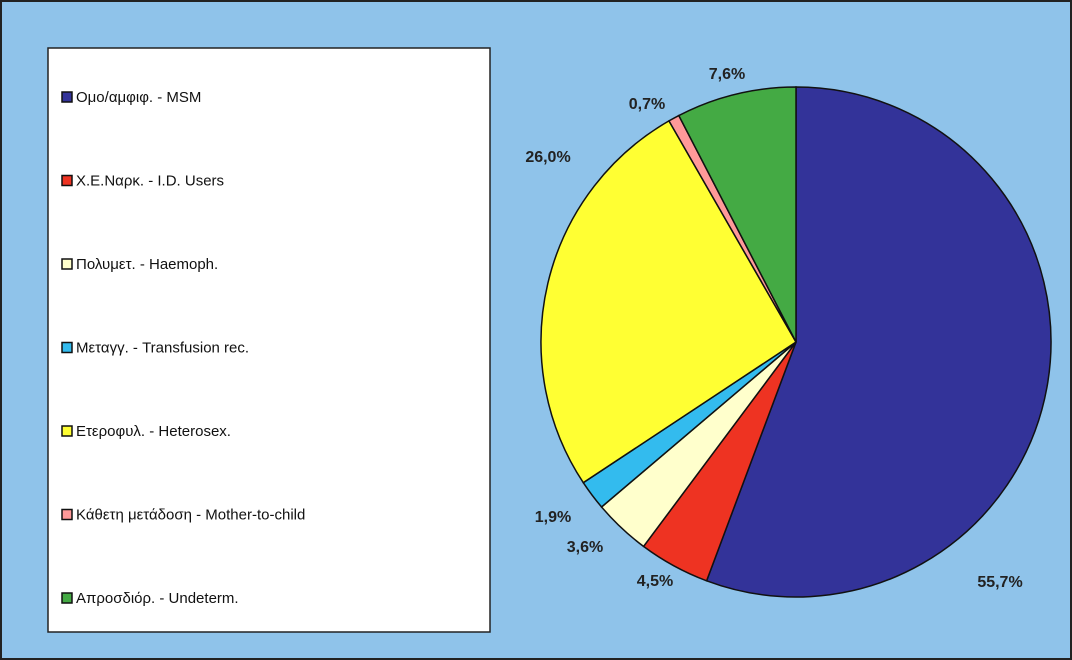 Image resolution: width=1072 pixels, height=660 pixels. I want to click on legend-label: Ετεροφυλ. - Heterosex., so click(153, 431).